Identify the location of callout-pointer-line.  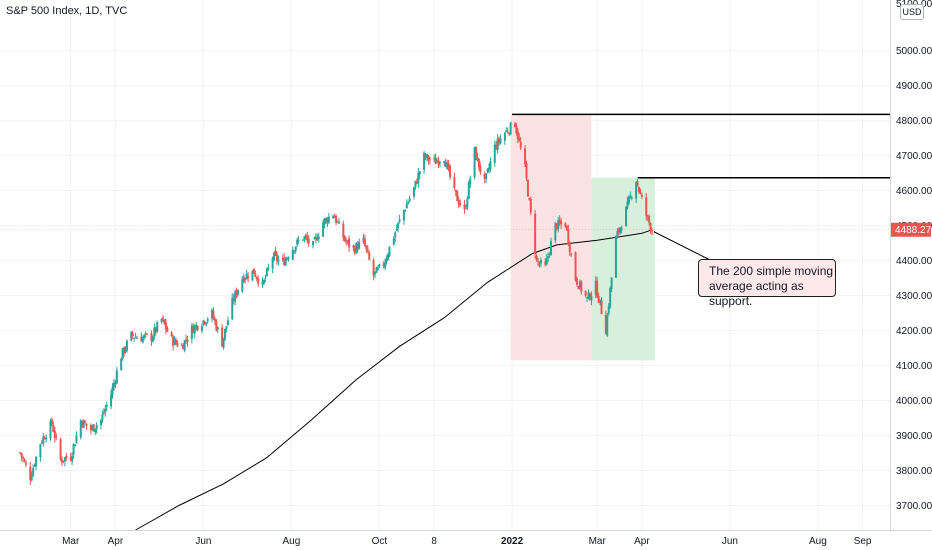
(683, 246).